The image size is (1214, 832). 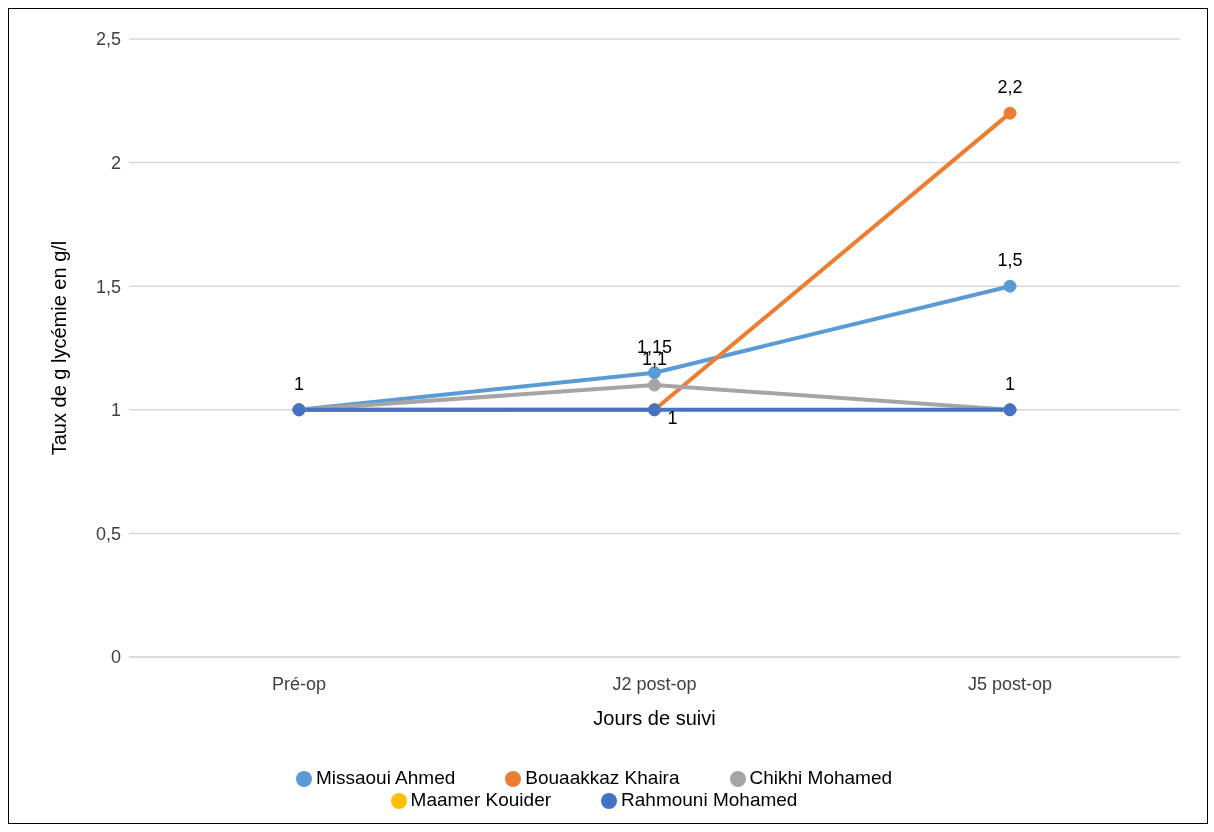 What do you see at coordinates (1010, 260) in the screenshot?
I see `data-label: 1,5` at bounding box center [1010, 260].